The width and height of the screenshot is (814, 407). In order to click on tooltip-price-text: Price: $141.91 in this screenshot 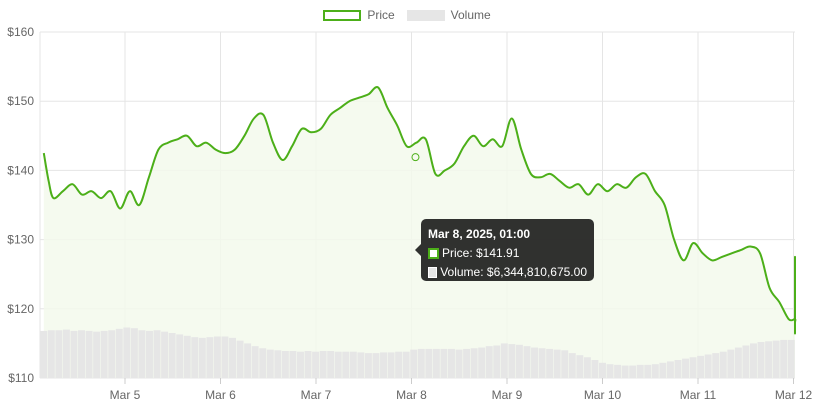, I will do `click(481, 253)`.